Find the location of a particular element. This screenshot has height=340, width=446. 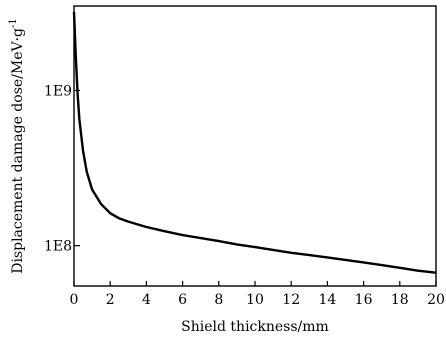

x-tick-label: 20 is located at coordinates (436, 300).